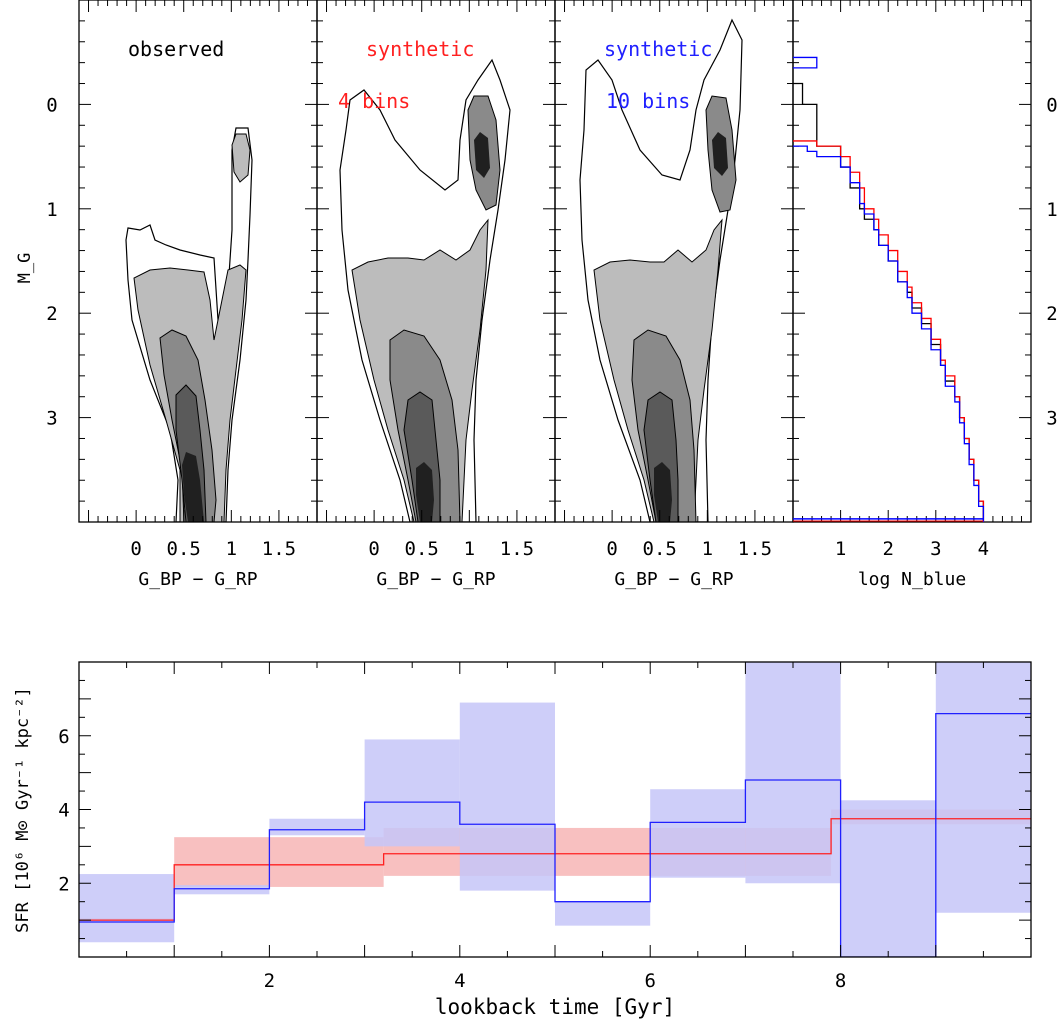  What do you see at coordinates (840, 981) in the screenshot?
I see `sfr-x-tick-label: 8` at bounding box center [840, 981].